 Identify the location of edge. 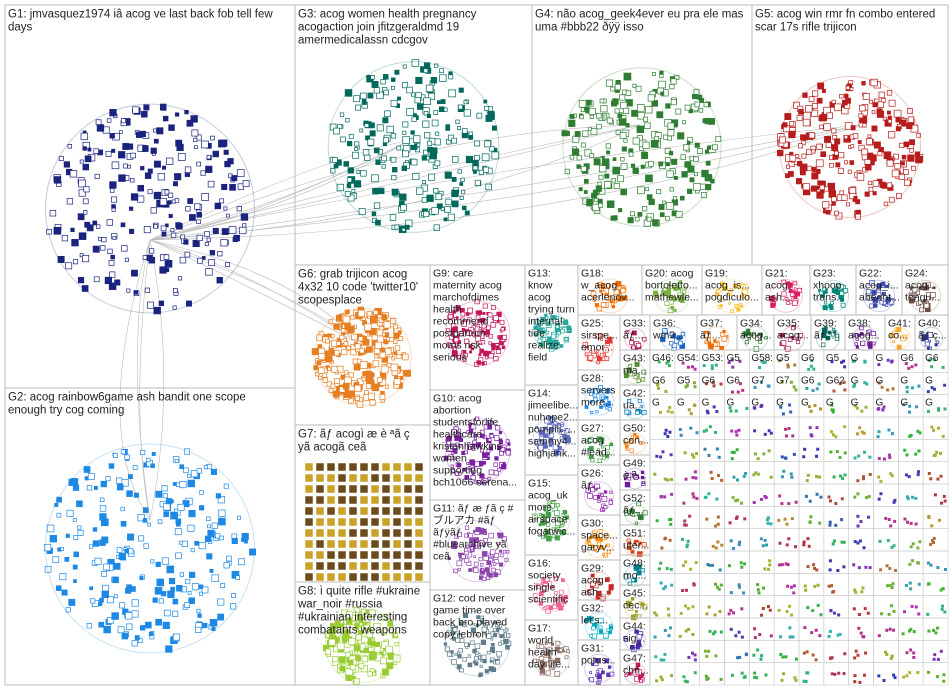
(505, 182).